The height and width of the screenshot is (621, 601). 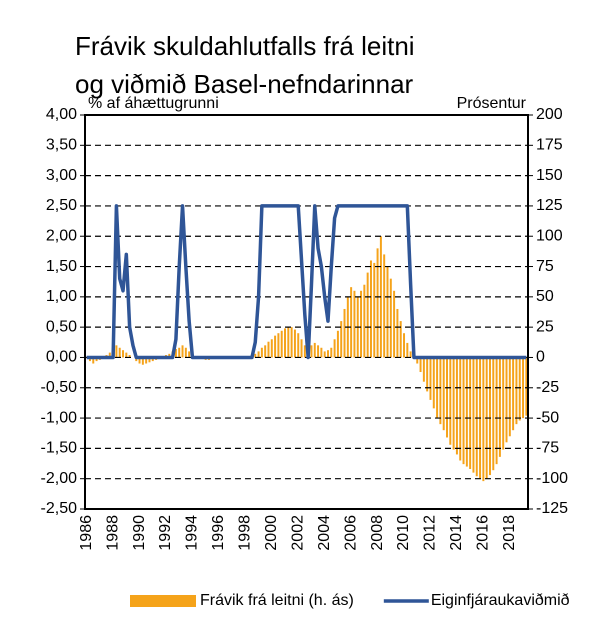 What do you see at coordinates (350, 533) in the screenshot?
I see `x-tick-label: 2006` at bounding box center [350, 533].